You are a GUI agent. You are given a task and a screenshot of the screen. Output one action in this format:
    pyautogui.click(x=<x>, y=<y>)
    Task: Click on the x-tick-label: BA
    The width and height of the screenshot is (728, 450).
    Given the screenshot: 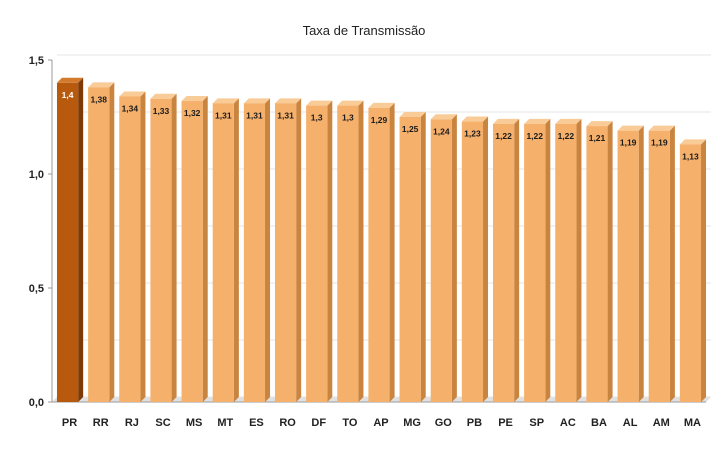 What is the action you would take?
    pyautogui.click(x=599, y=423)
    